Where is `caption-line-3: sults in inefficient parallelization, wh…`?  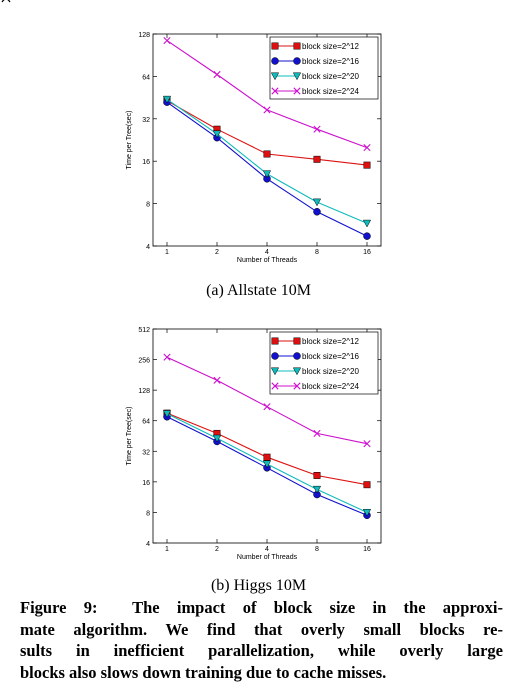 caption-line-3: sults in inefficient parallelization, wh… is located at coordinates (261, 650).